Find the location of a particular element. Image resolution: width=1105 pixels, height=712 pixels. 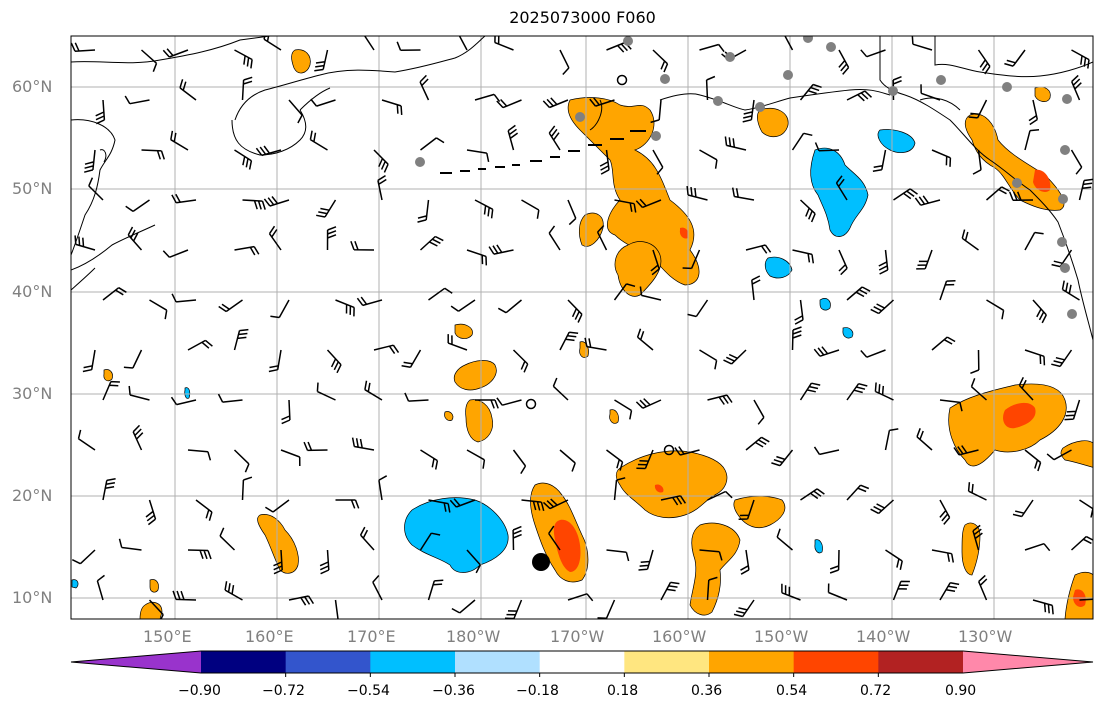

lon-label-150w: 150°W is located at coordinates (781, 636).